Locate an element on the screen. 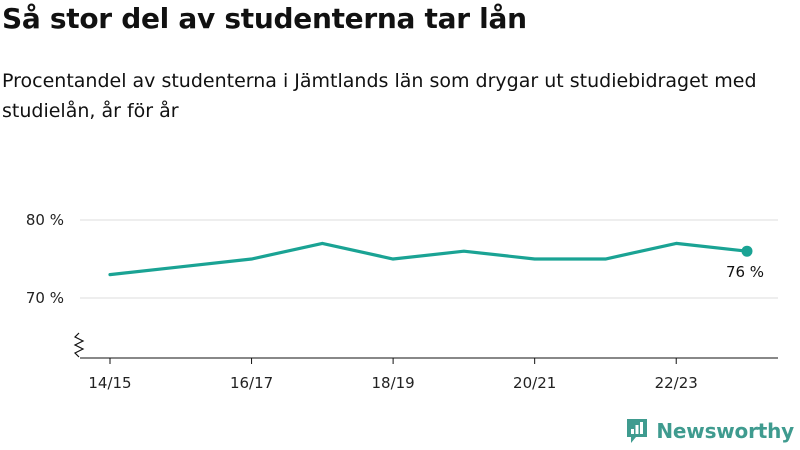  end-value-label: 76 % is located at coordinates (745, 272).